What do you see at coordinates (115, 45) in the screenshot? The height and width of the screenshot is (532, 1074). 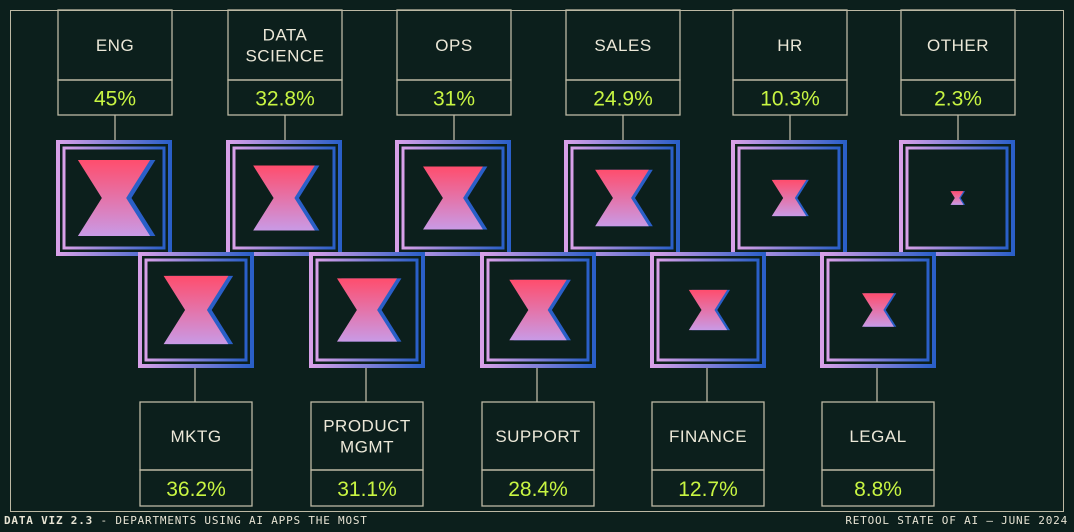 I see `top-0-label: ENG` at bounding box center [115, 45].